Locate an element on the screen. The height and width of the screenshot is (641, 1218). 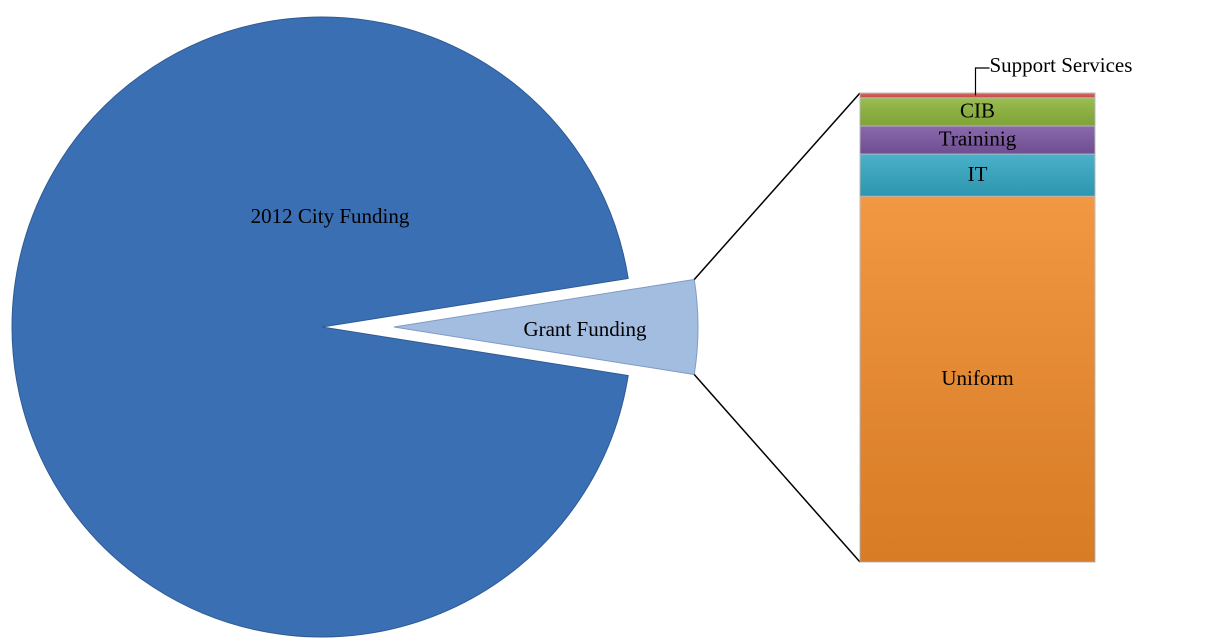
segment-label: CIB is located at coordinates (977, 111).